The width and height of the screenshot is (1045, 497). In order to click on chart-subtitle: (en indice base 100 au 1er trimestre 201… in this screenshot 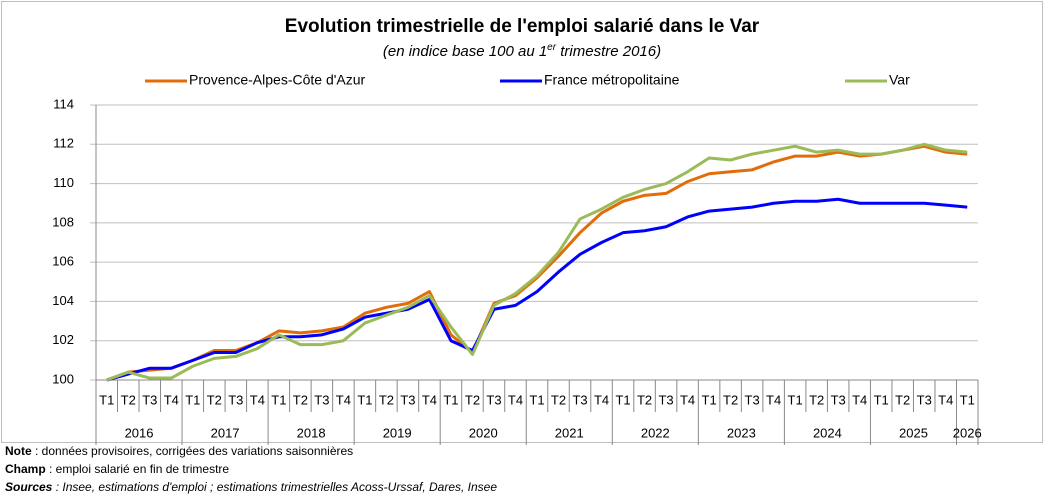, I will do `click(522, 51)`.